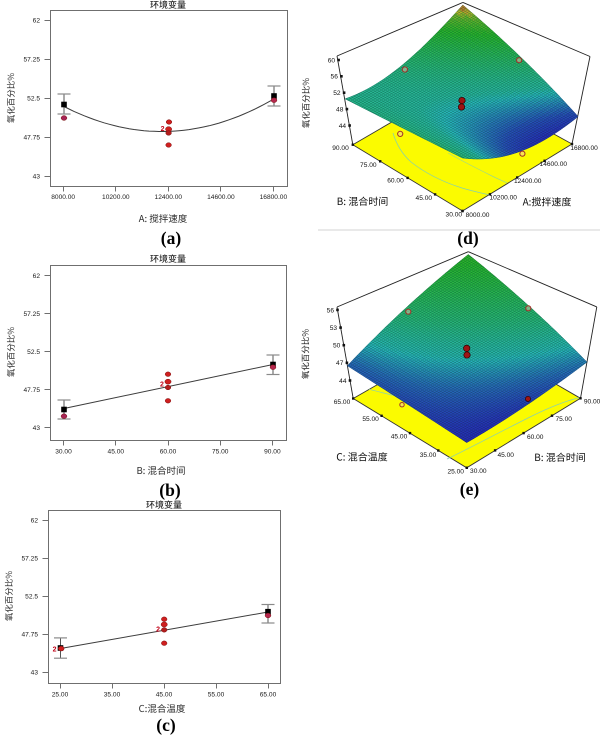 The image size is (600, 742). I want to click on svg-text: 47, so click(340, 363).